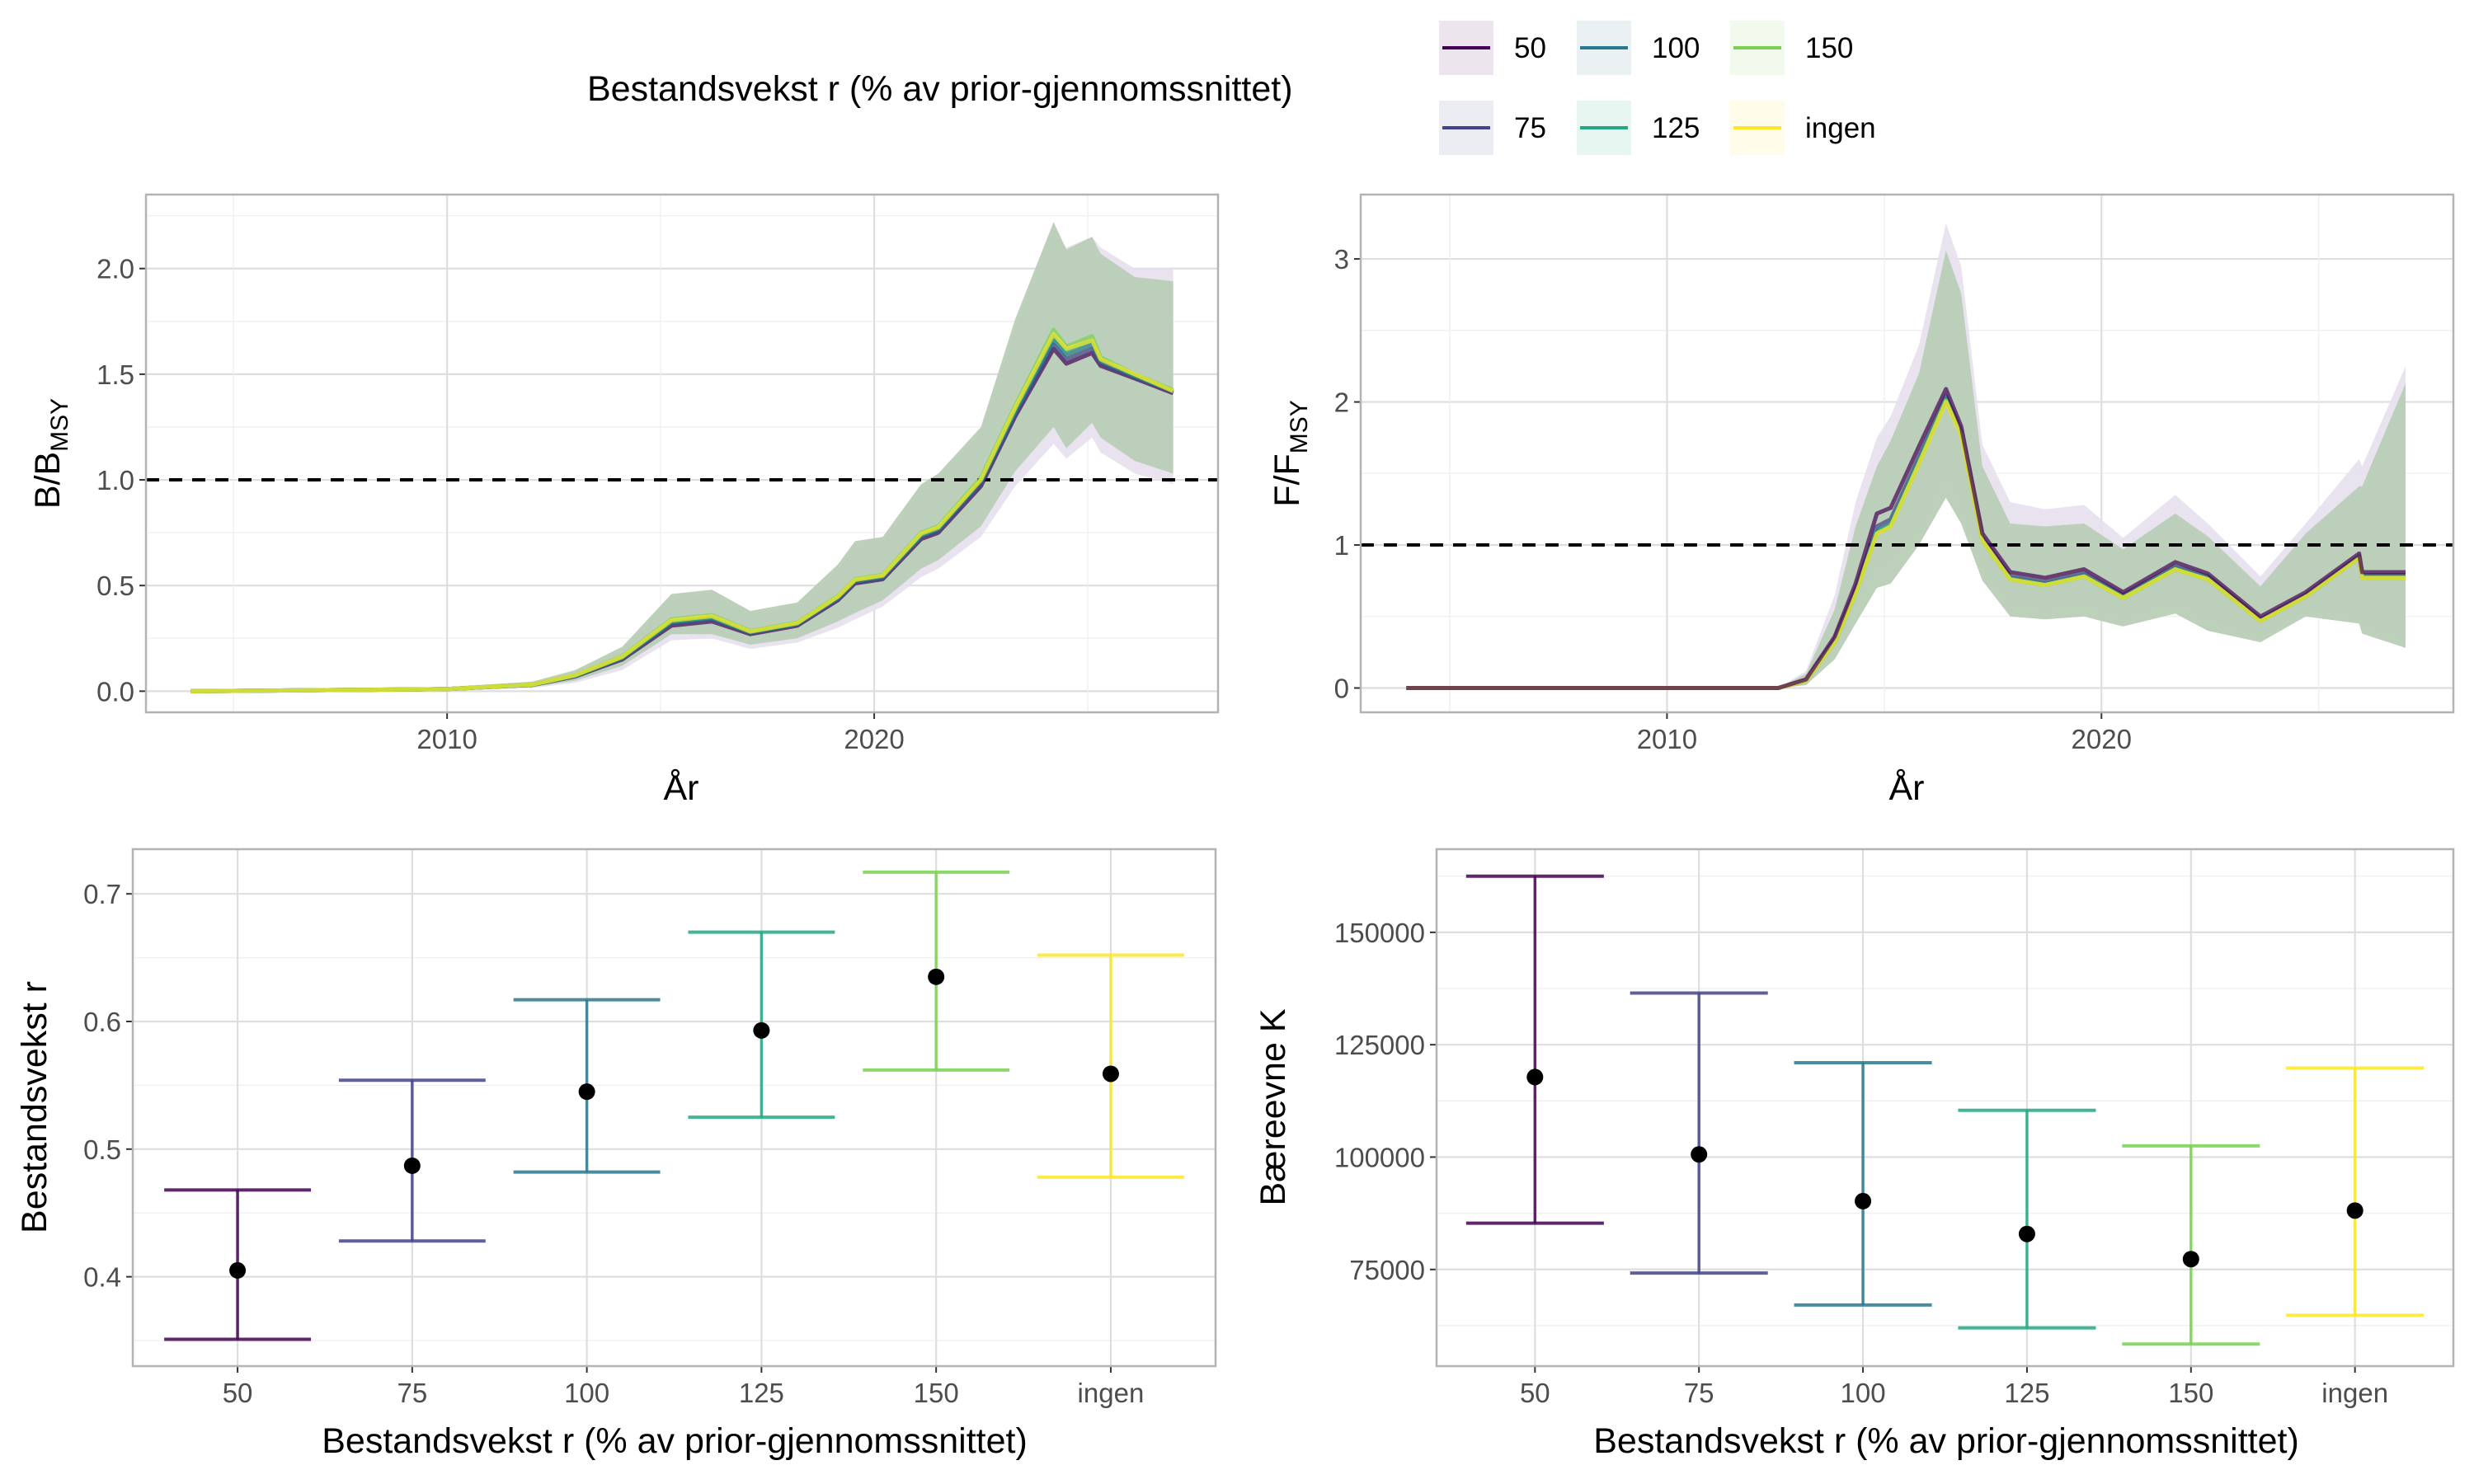 This screenshot has width=2474, height=1484. I want to click on legend-label: 75, so click(1530, 128).